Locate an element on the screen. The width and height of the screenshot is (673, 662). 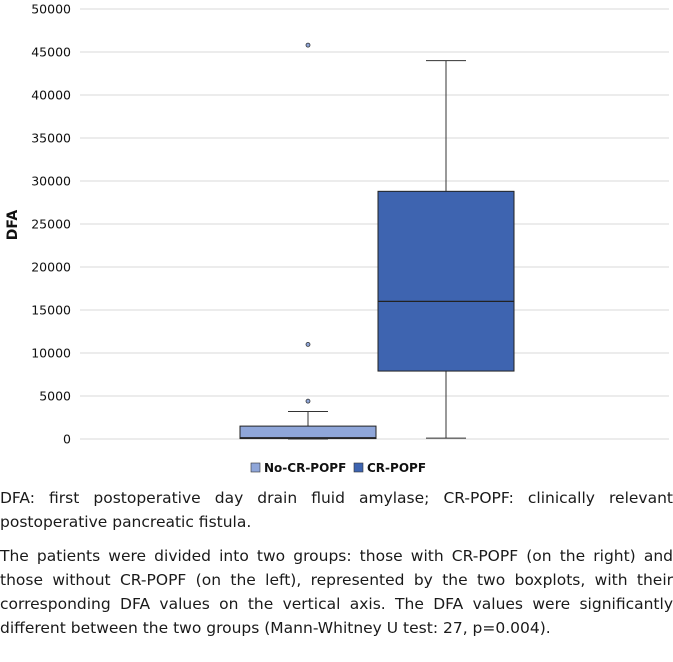
y-tick-label: 50000 is located at coordinates (51, 9).